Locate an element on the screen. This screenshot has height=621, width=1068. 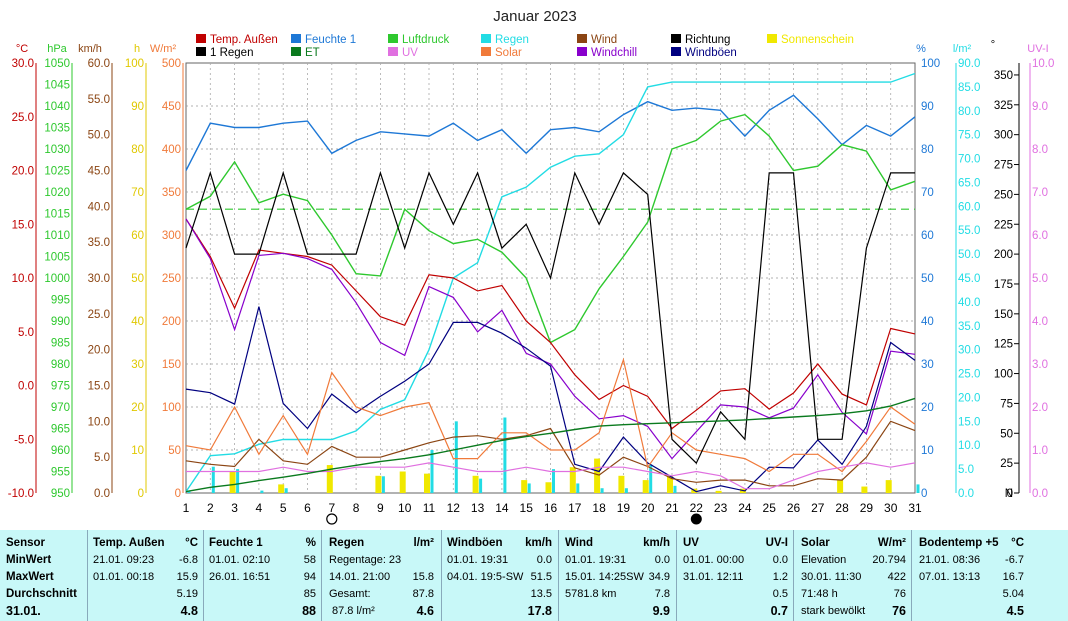
y-tick-label-h: 10 is located at coordinates (137, 451).